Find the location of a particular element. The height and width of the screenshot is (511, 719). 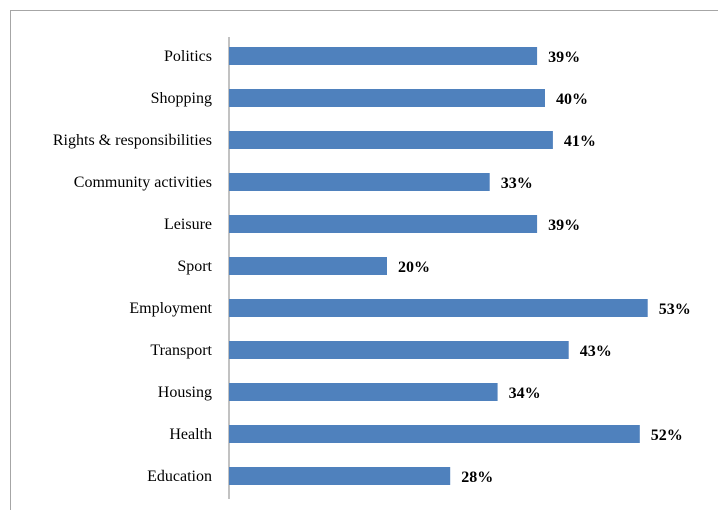

data-label: 52% is located at coordinates (667, 435).